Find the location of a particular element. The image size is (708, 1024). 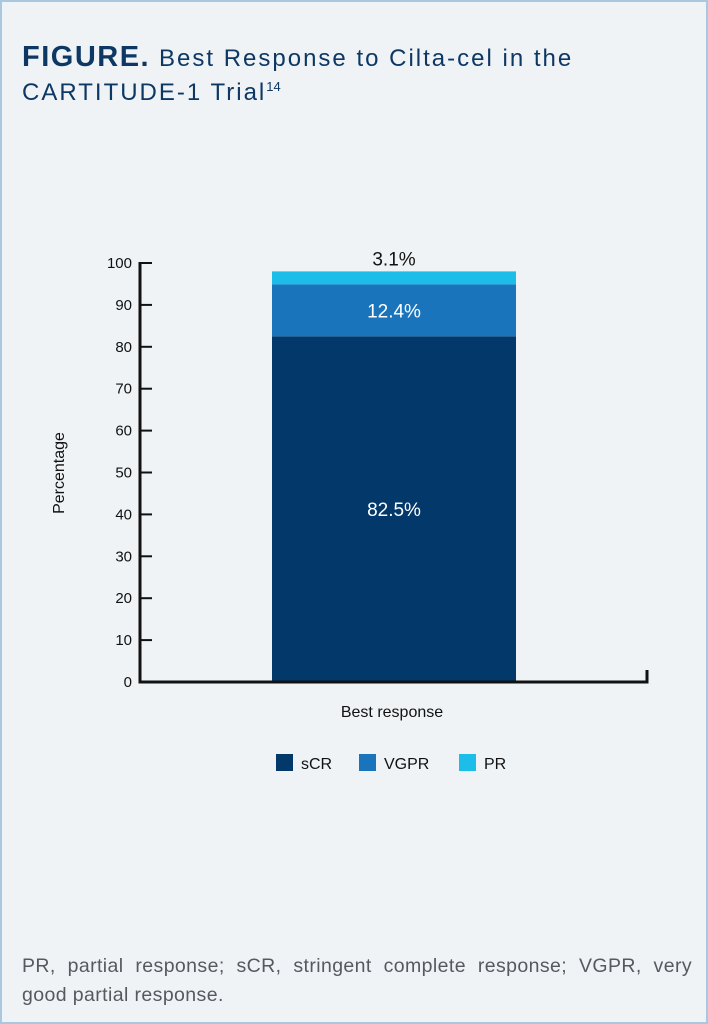

legend-swatch-pr is located at coordinates (467, 762).